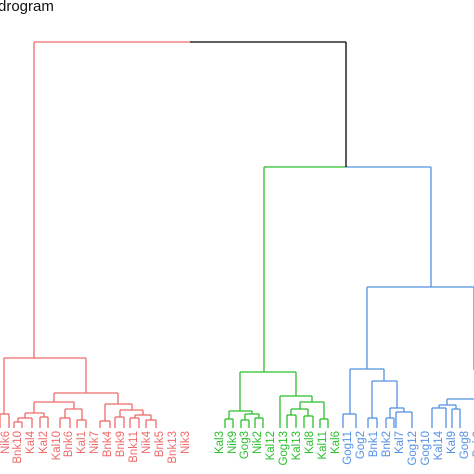 Image resolution: width=474 pixels, height=474 pixels. I want to click on leaf-label-kal4: Kal4, so click(31, 442).